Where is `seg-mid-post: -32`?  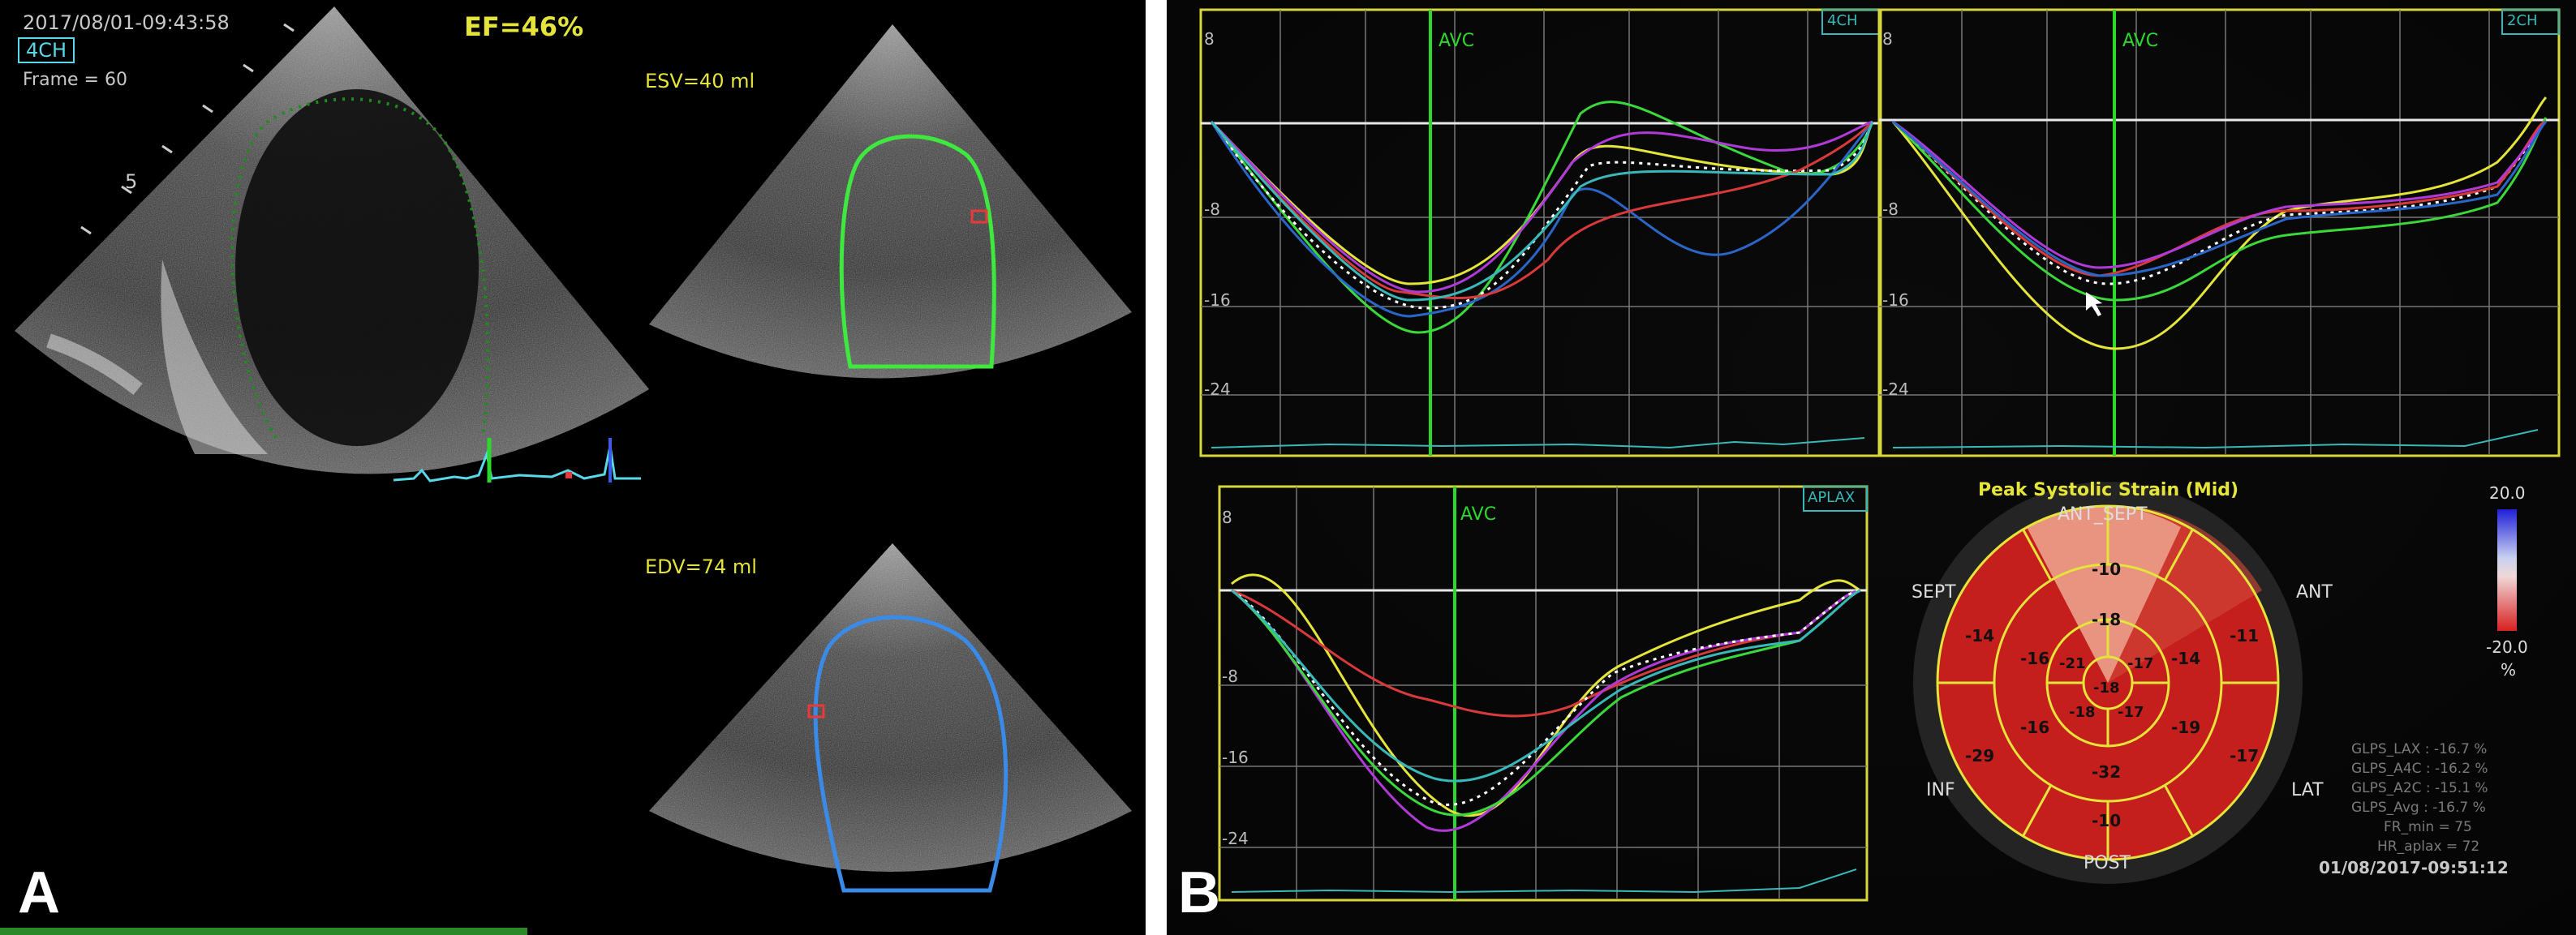
seg-mid-post: -32 is located at coordinates (2107, 772).